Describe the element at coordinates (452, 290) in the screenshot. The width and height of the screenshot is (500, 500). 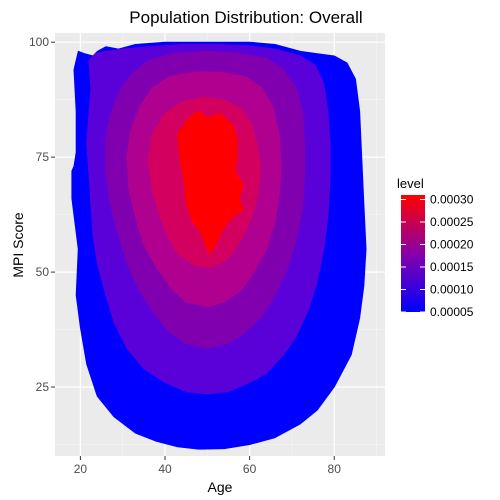
I see `legend-tick-label: 0.00010` at that location.